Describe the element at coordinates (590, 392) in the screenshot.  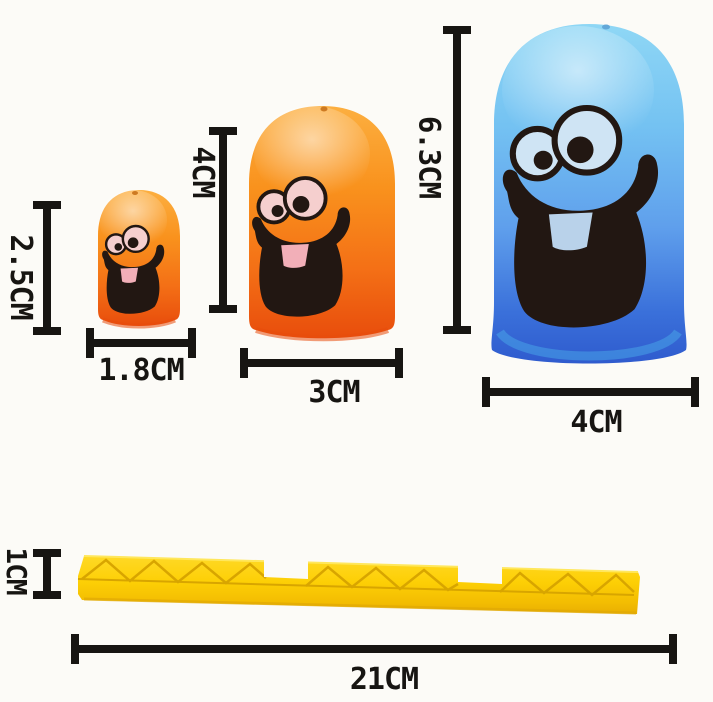
I see `large-toy-width-dimension-line` at that location.